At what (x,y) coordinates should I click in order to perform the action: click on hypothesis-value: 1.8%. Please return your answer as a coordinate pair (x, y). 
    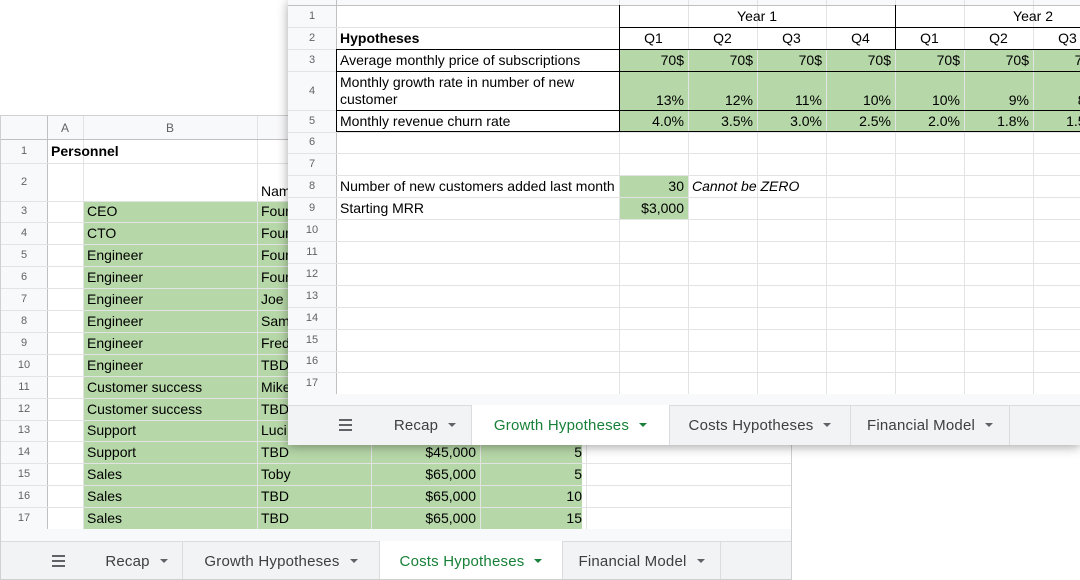
    Looking at the image, I should click on (1013, 120).